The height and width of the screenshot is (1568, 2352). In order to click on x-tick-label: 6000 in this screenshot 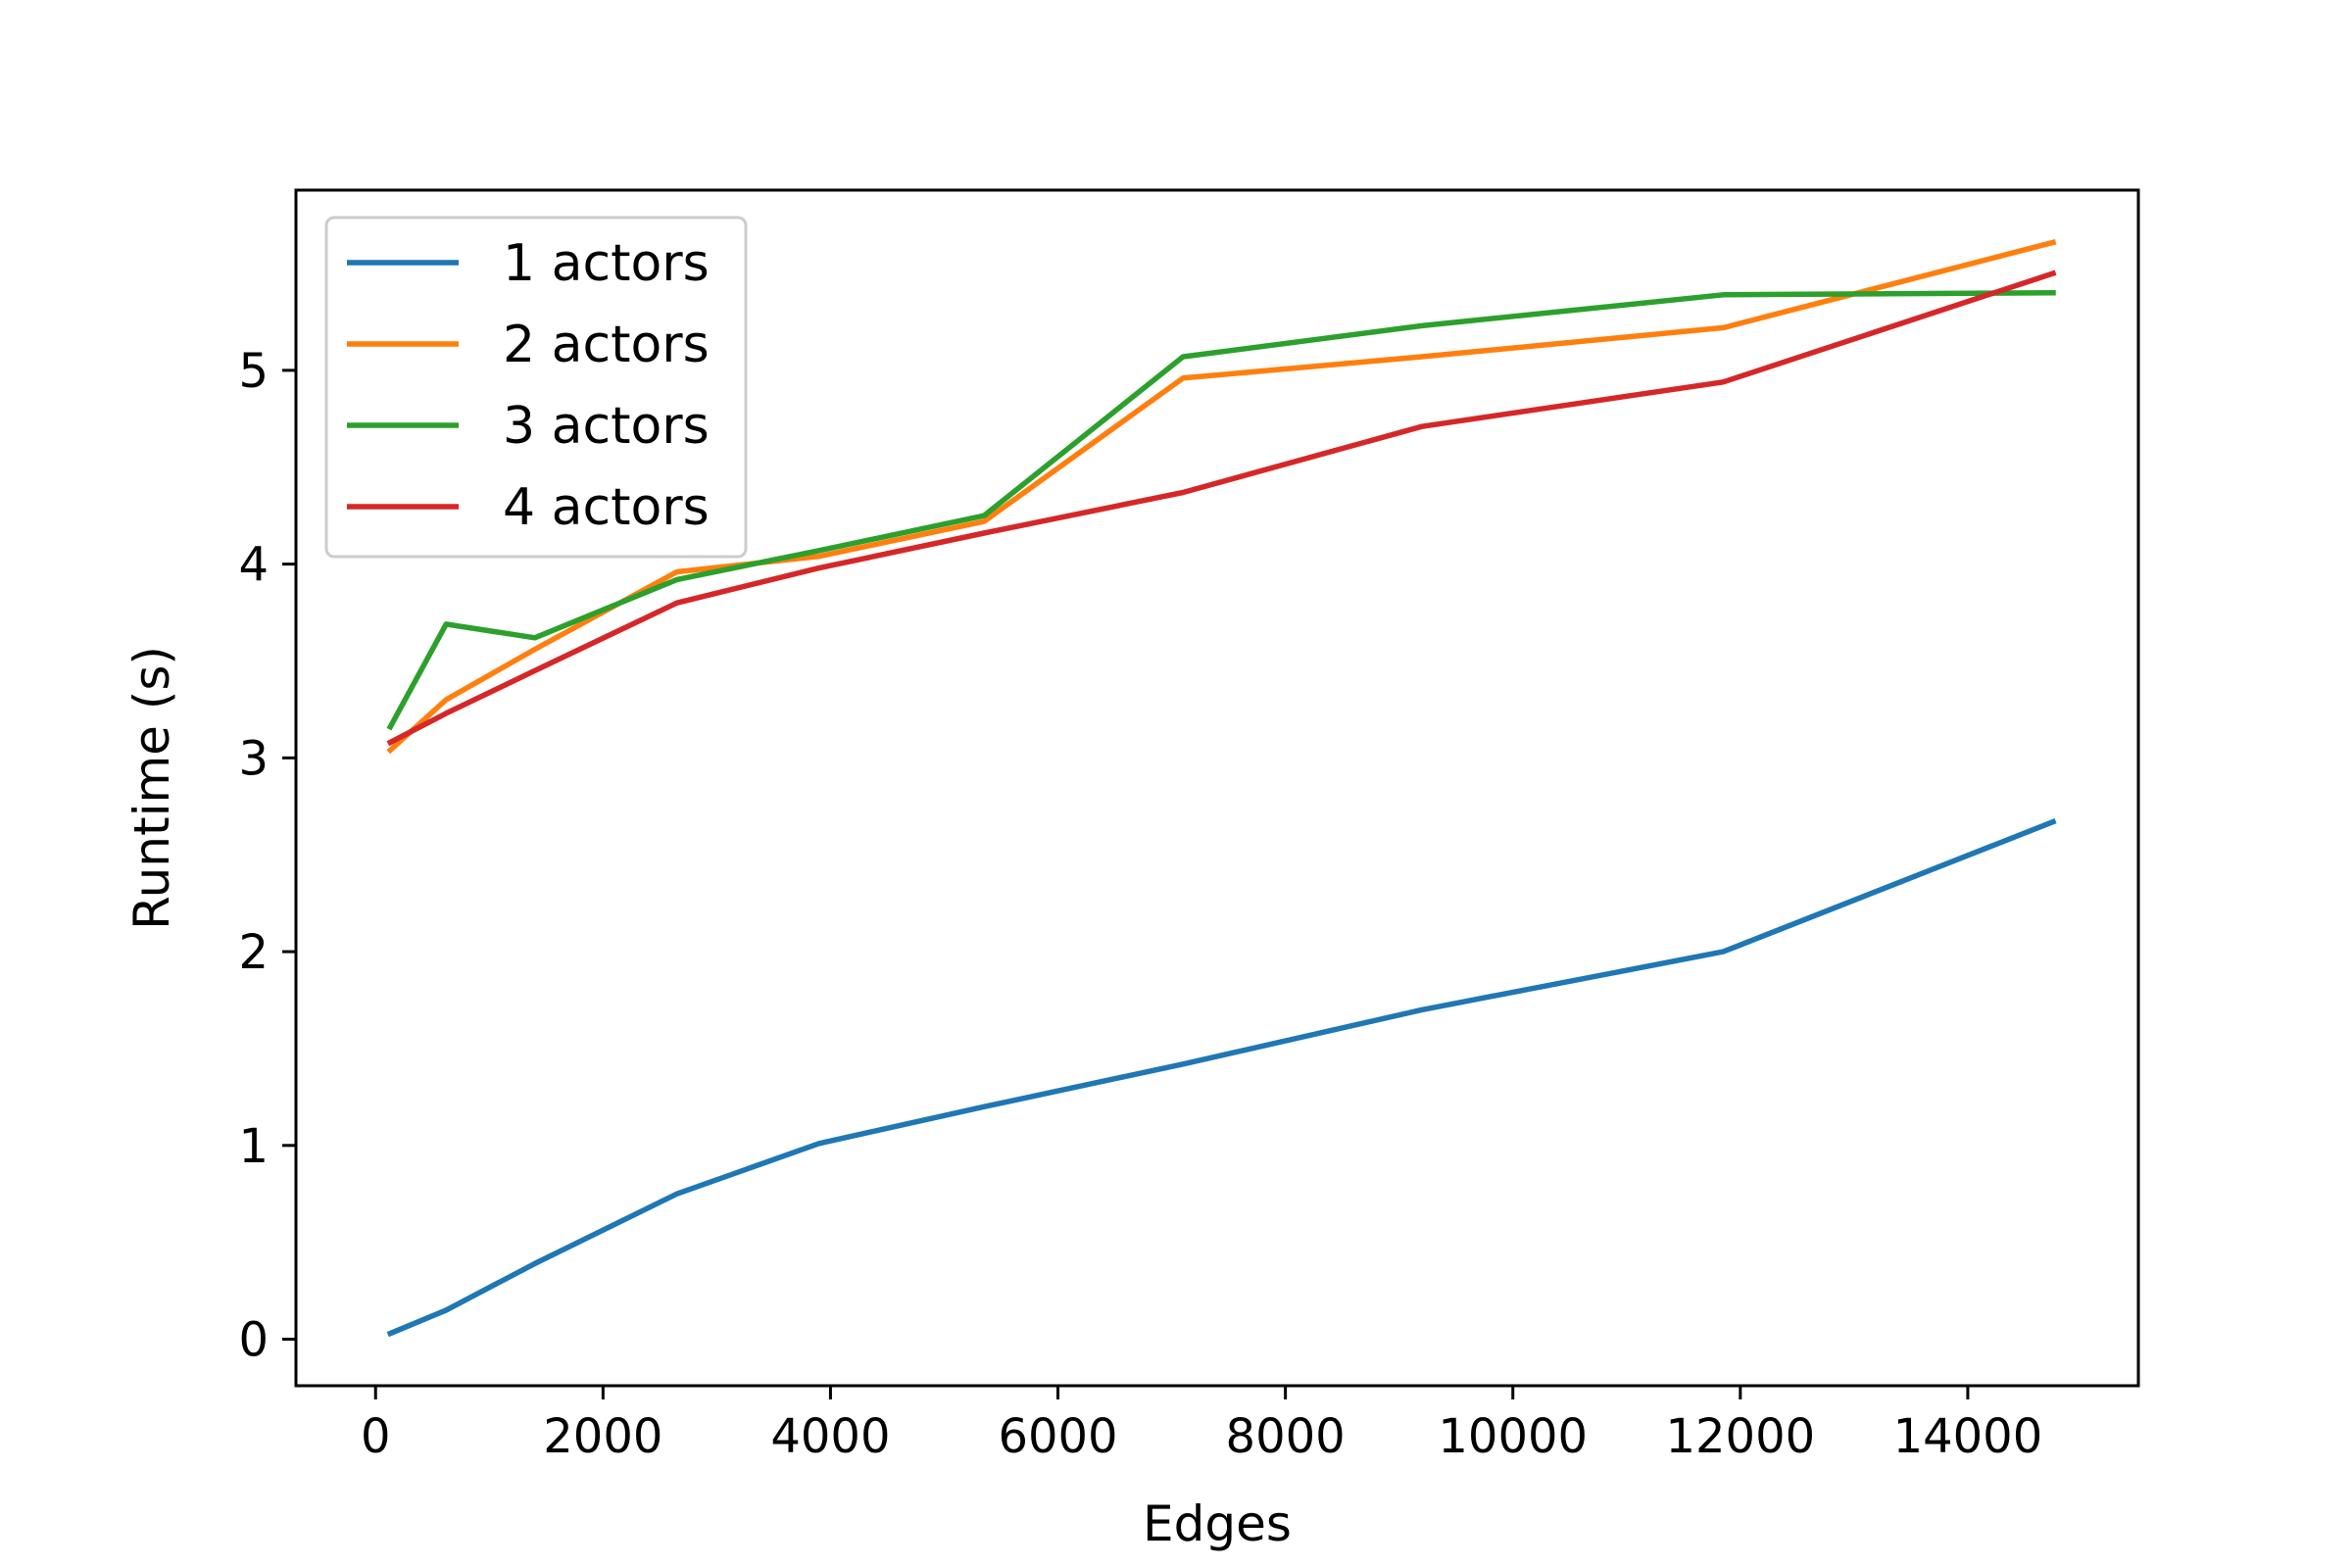, I will do `click(1057, 1436)`.